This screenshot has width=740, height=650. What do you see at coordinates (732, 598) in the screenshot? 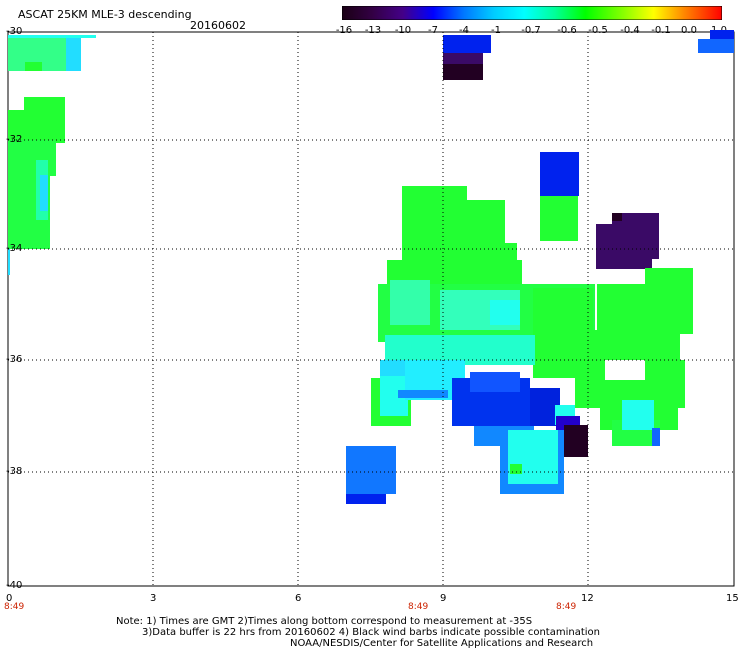
I see `lon-label: 15` at bounding box center [732, 598].